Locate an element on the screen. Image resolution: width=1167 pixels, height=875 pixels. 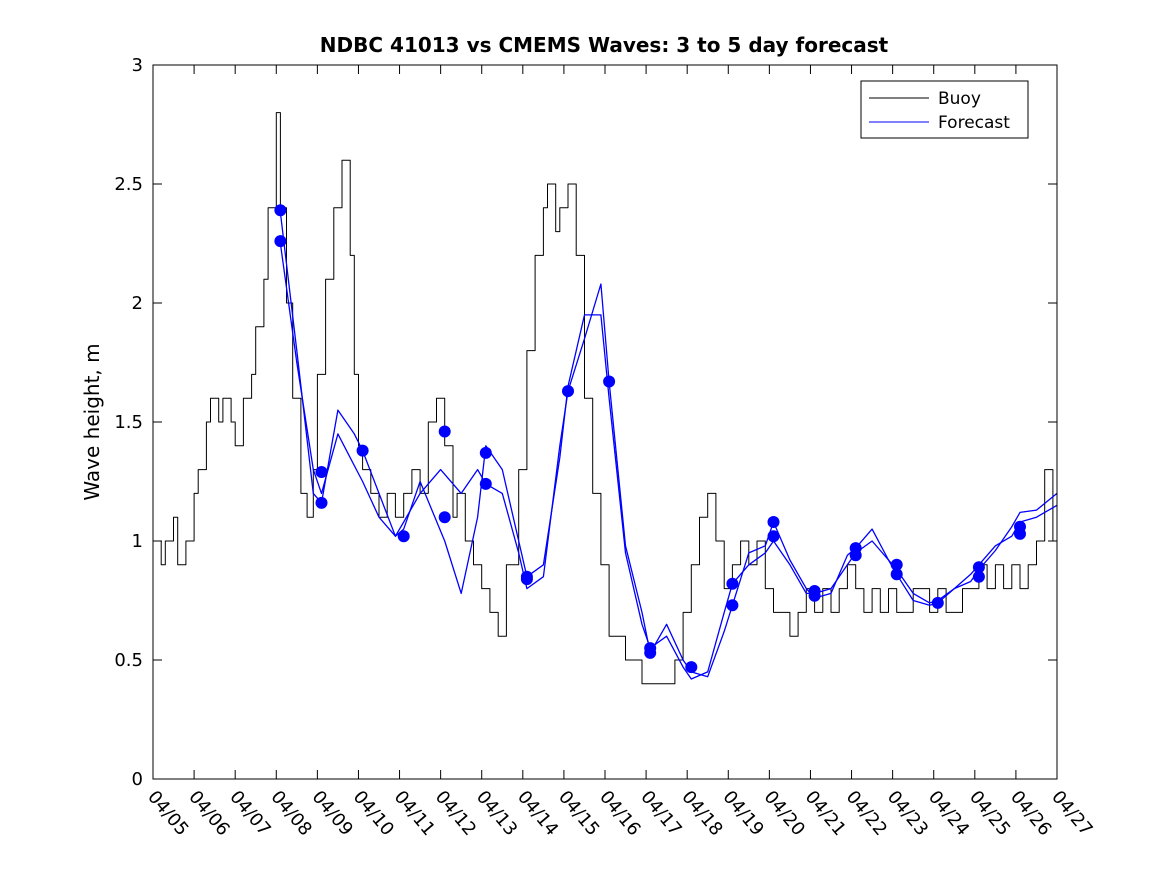
legend-label-forecast: Forecast is located at coordinates (974, 123).